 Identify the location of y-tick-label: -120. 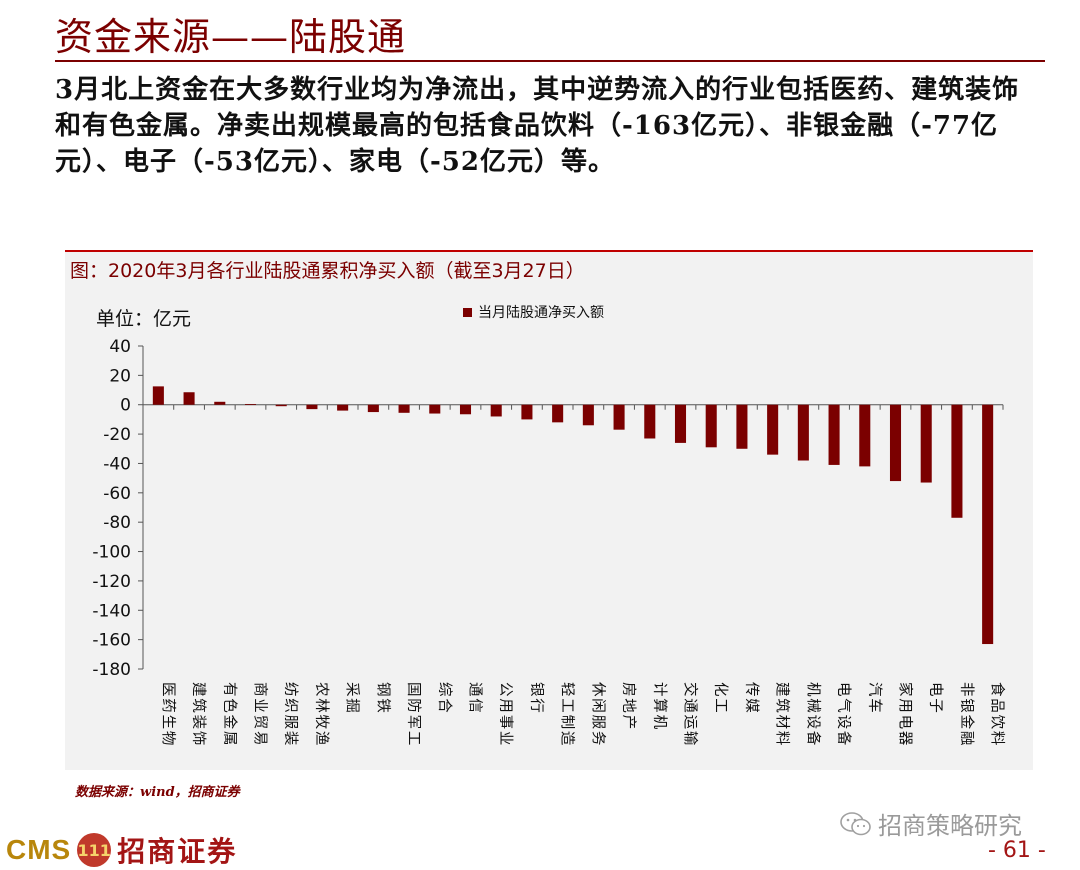
(111, 582).